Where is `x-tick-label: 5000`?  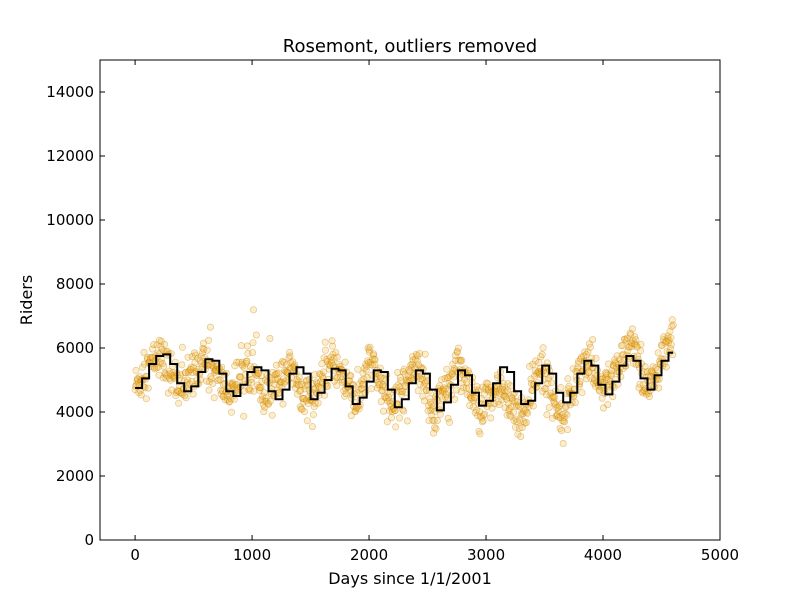
x-tick-label: 5000 is located at coordinates (720, 555).